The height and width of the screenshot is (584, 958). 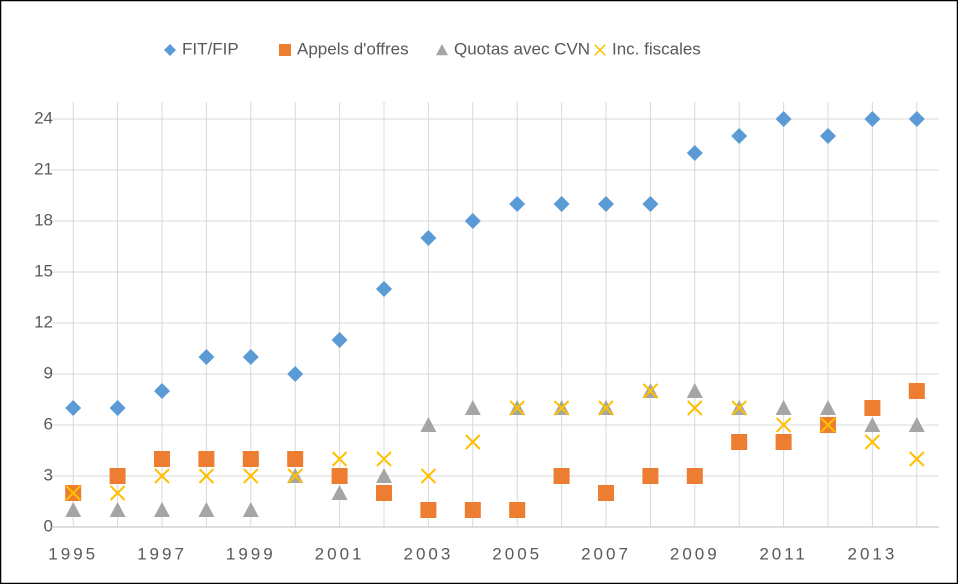 I want to click on x-tick-label: 1997, so click(x=162, y=553).